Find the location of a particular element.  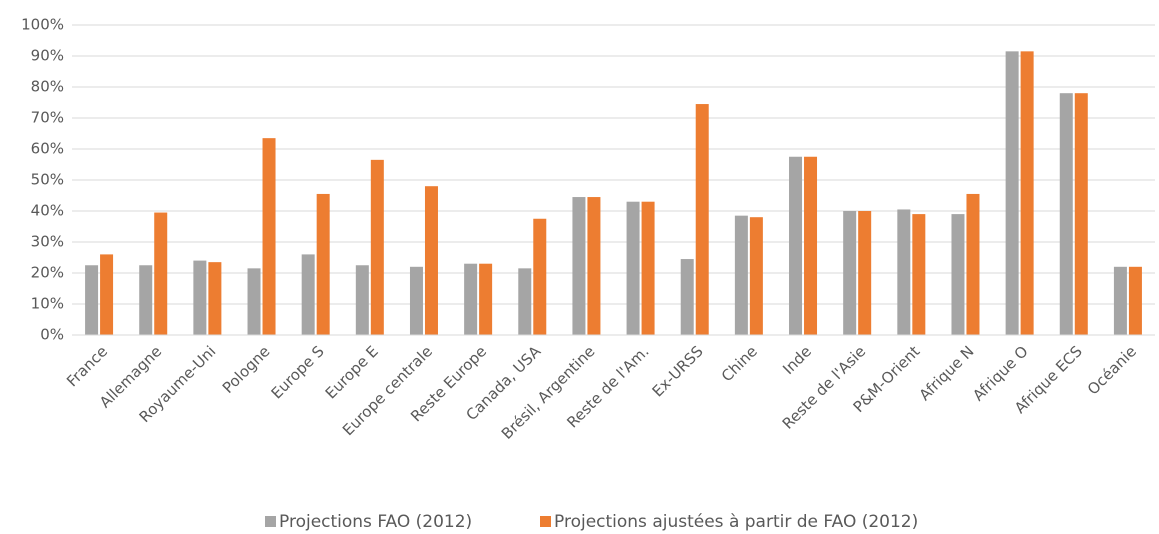

y-tick-label: 50% is located at coordinates (47, 180).